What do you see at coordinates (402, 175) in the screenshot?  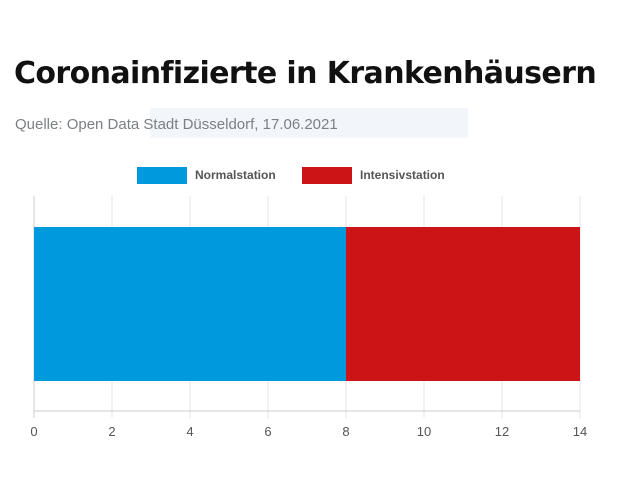 I see `legend-label-intensivstation: Intensivstation` at bounding box center [402, 175].